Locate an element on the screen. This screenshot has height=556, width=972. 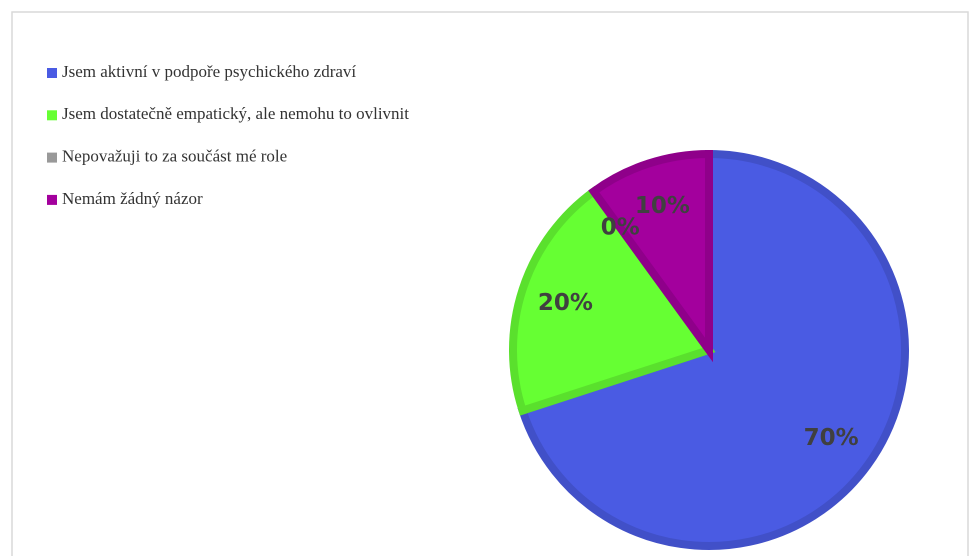
data-label: 20% is located at coordinates (565, 303).